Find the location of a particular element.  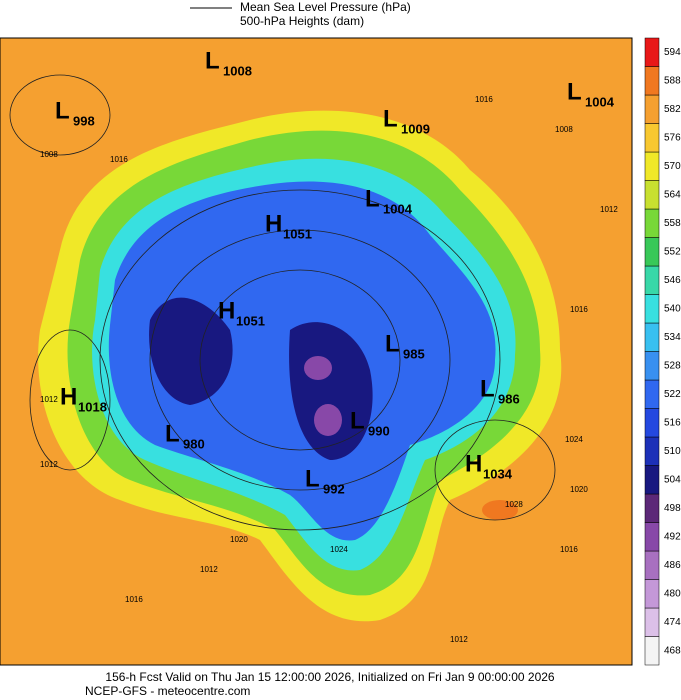

colorbar-label: 534 is located at coordinates (672, 337).